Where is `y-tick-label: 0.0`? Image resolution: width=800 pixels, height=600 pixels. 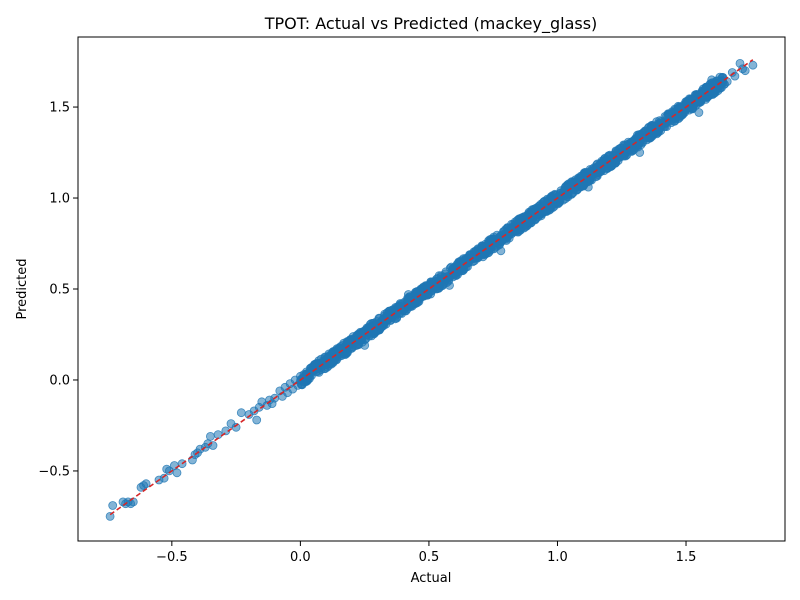
y-tick-label: 0.0 is located at coordinates (59, 380).